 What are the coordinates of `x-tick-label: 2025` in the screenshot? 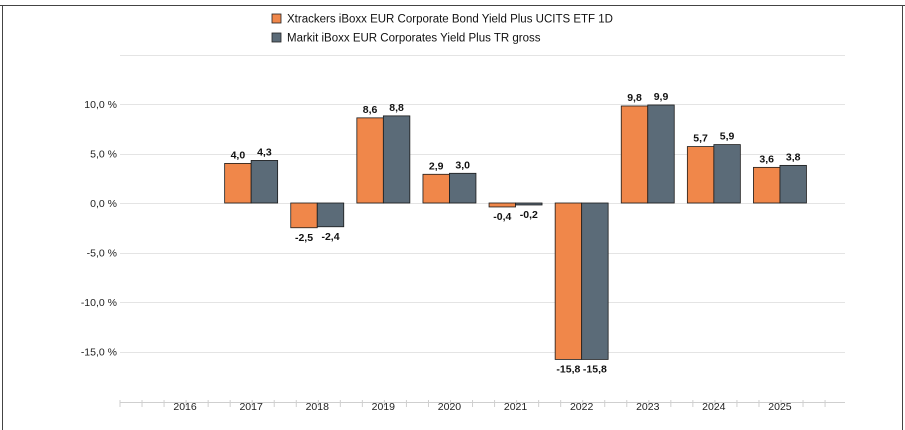 It's located at (780, 407).